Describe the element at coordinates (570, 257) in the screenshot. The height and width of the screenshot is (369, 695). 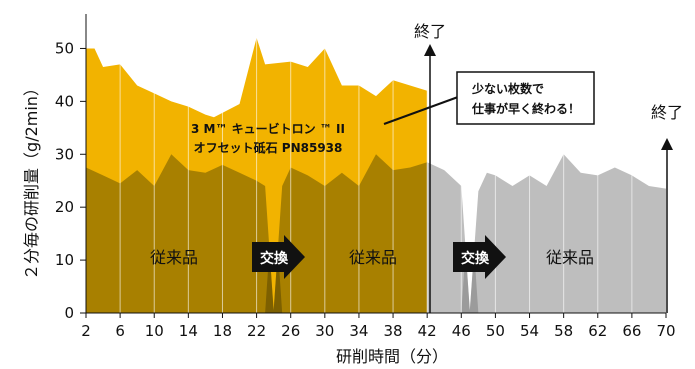
I see `conventional-label-3: 従来品` at that location.